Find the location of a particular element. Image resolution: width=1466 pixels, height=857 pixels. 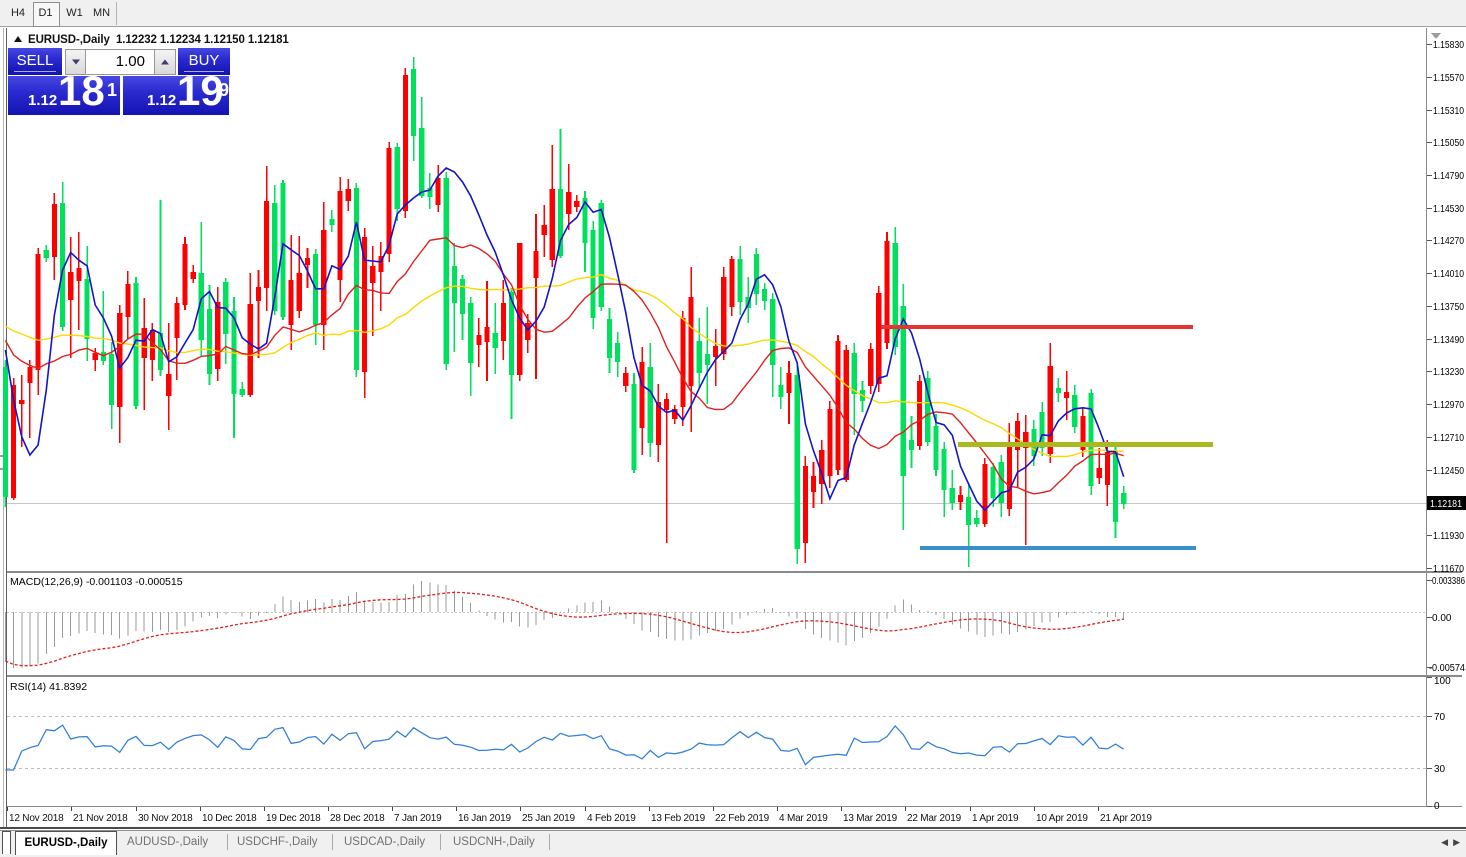

svg-text: 12 Nov 2018 is located at coordinates (36, 818).